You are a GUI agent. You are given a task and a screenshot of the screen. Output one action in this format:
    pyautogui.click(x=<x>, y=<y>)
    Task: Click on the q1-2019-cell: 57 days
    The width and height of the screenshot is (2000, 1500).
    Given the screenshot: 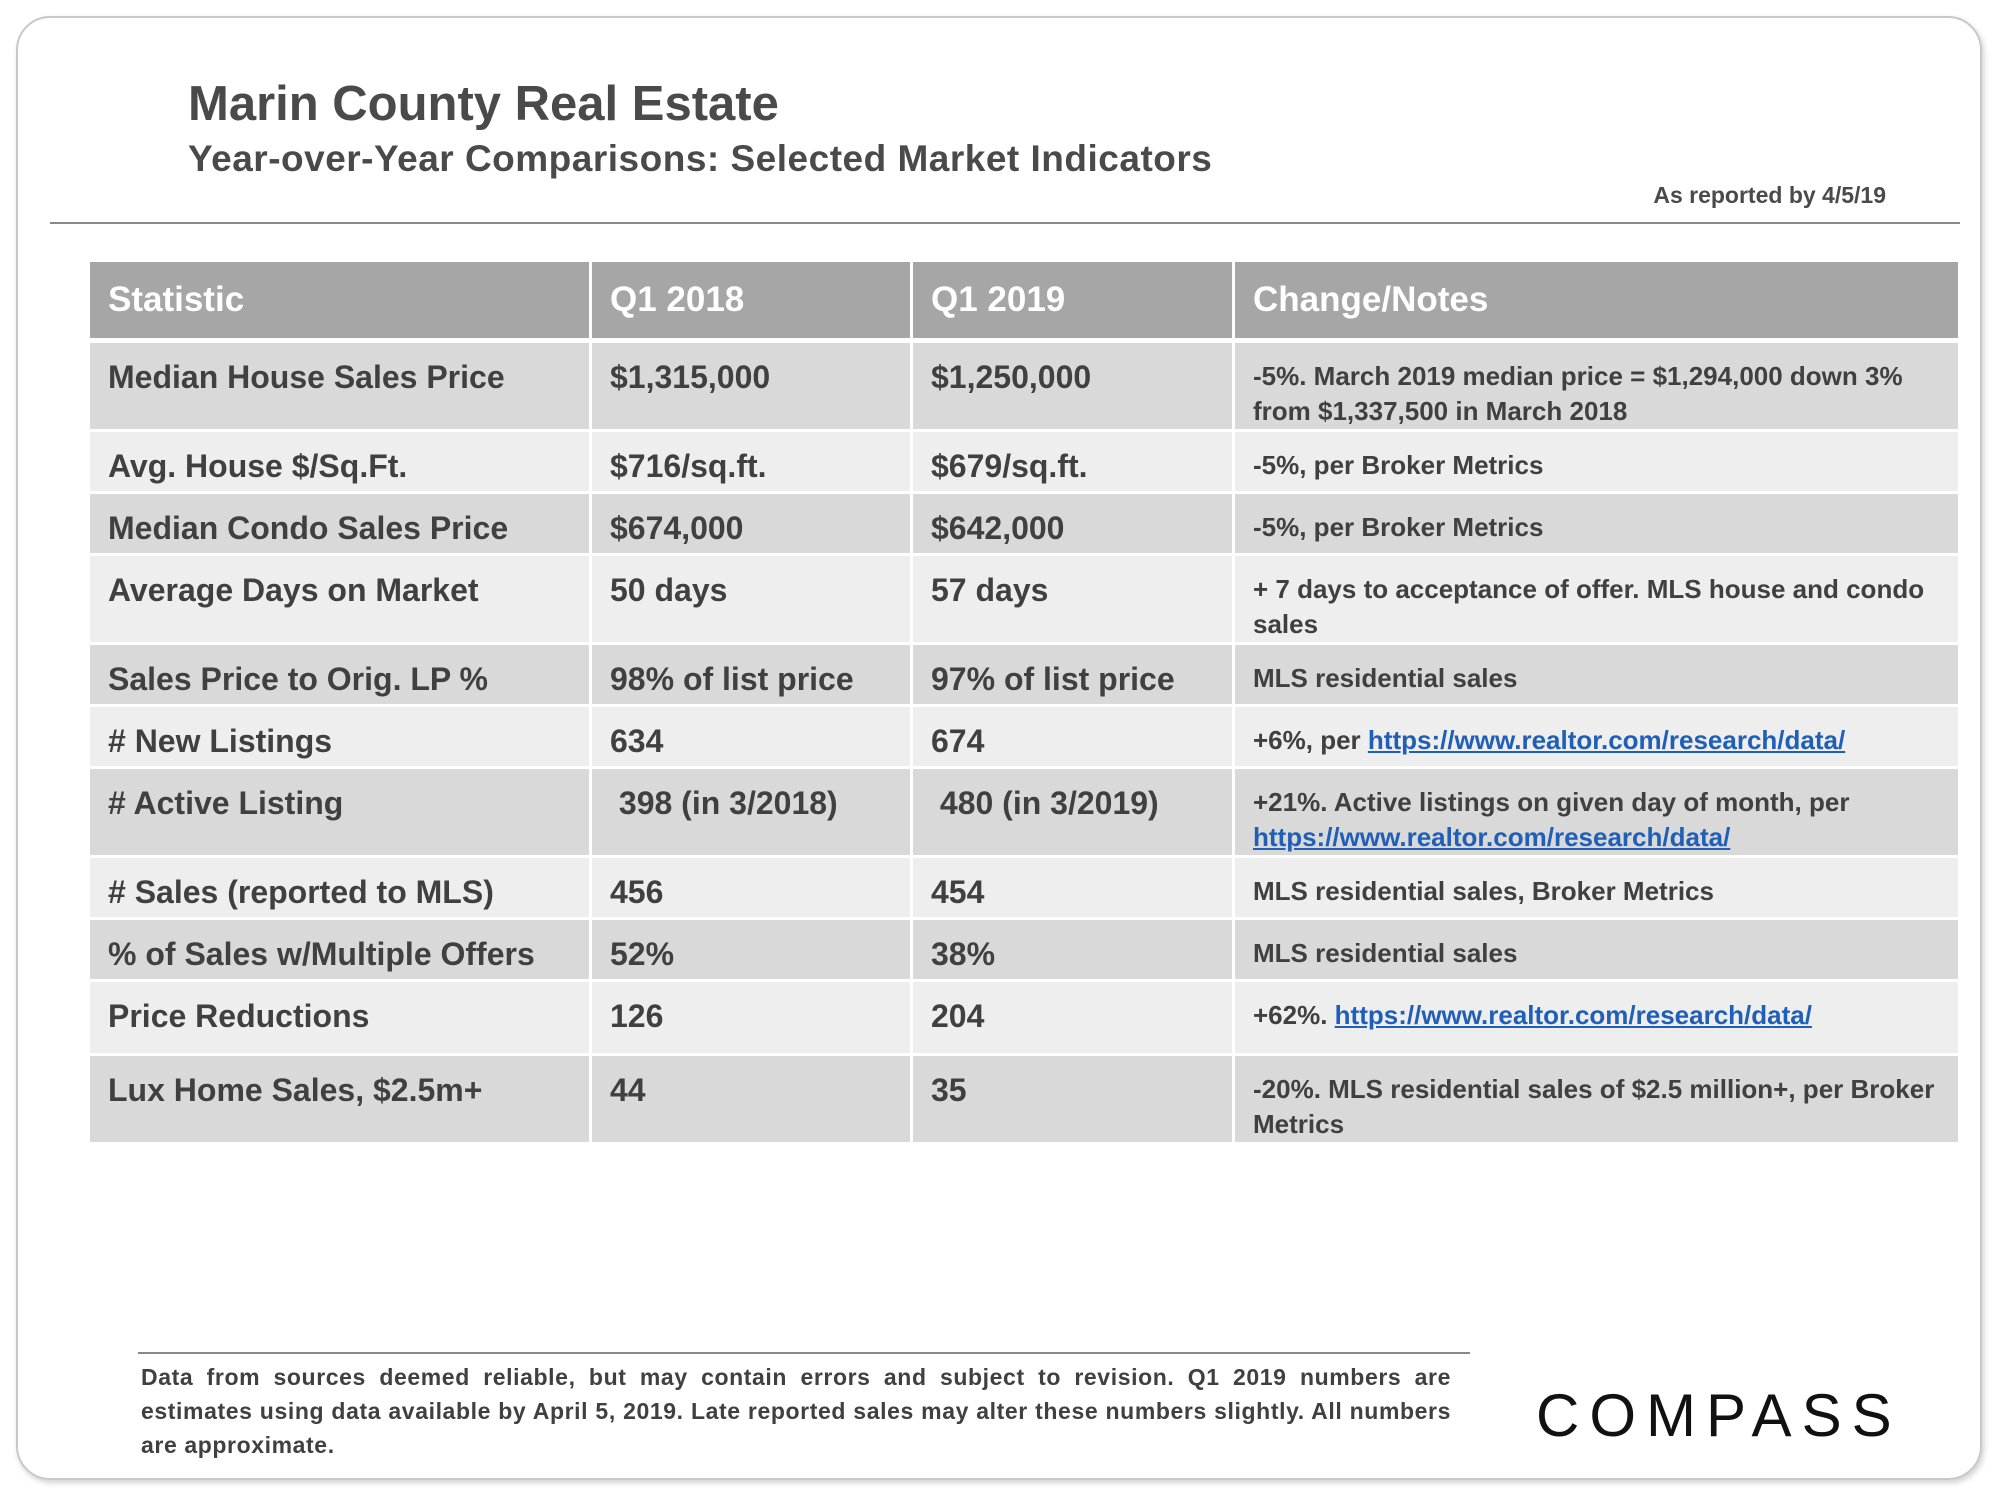 What is the action you would take?
    pyautogui.click(x=1074, y=600)
    